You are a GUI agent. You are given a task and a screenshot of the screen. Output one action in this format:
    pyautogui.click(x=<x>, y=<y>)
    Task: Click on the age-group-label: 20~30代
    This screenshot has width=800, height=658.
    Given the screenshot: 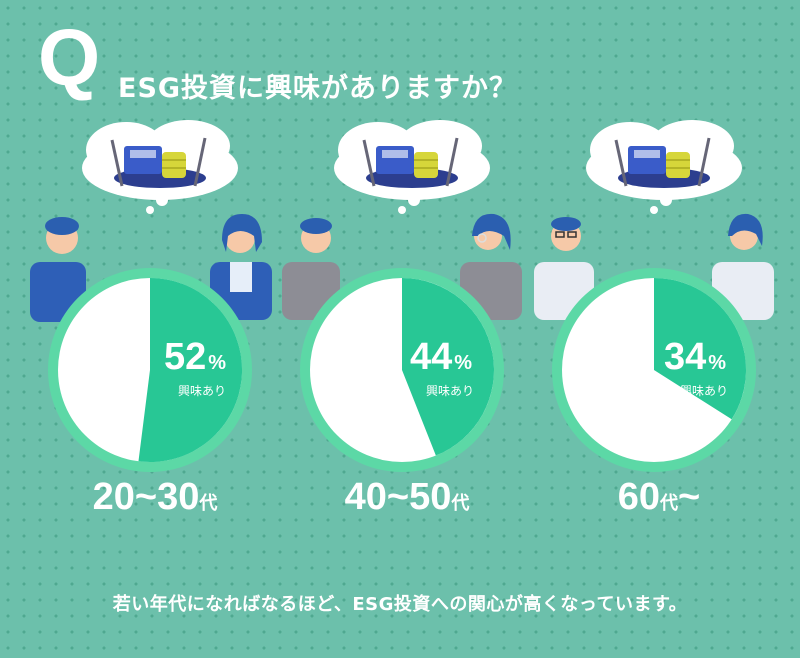 What is the action you would take?
    pyautogui.click(x=155, y=497)
    